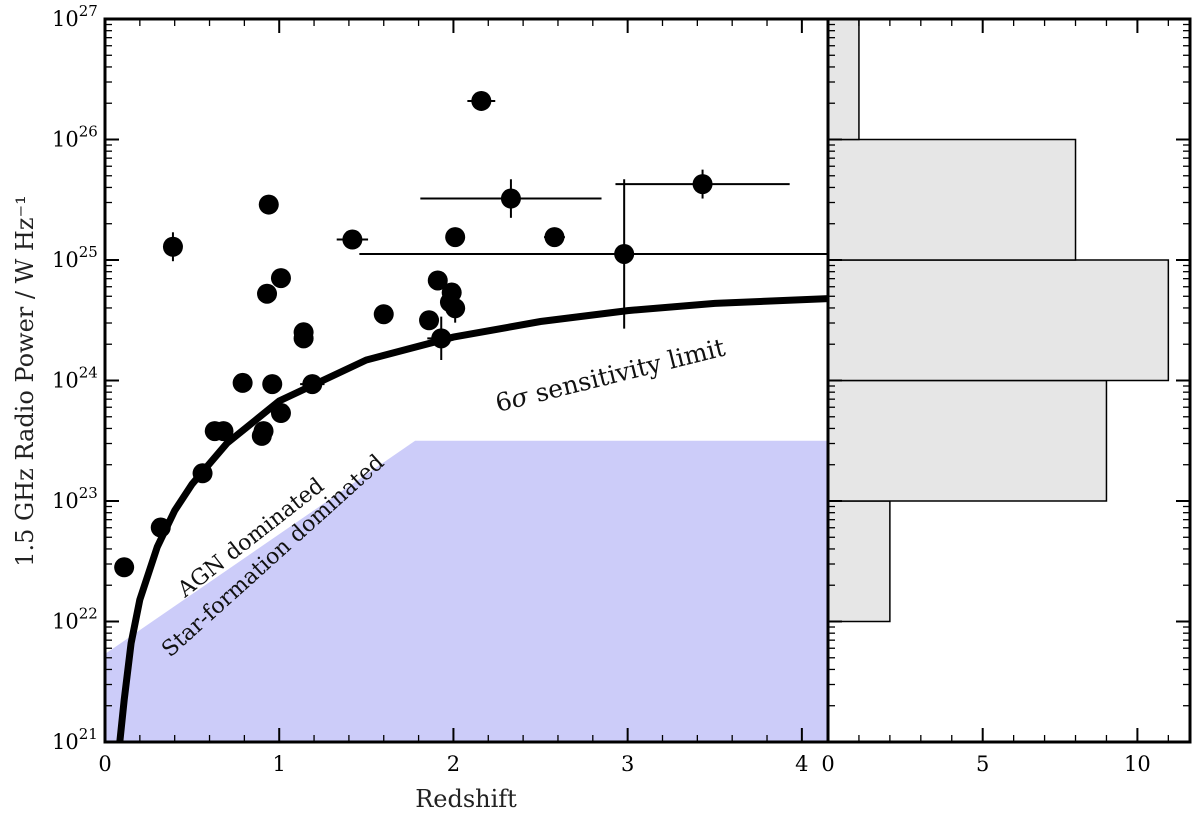 The width and height of the screenshot is (1200, 813). I want to click on histogram-x-tick-label: 10, so click(1137, 764).